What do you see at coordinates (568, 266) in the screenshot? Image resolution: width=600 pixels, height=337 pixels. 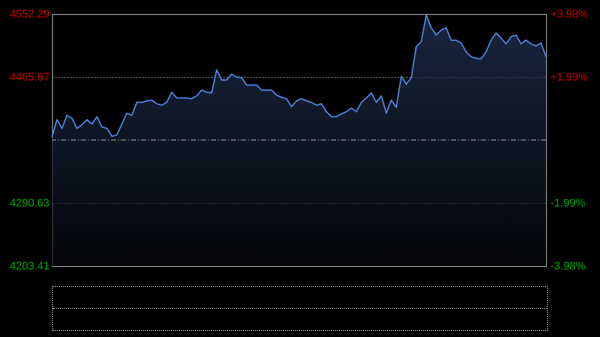 I see `y2-tick-label: -3.98%` at bounding box center [568, 266].